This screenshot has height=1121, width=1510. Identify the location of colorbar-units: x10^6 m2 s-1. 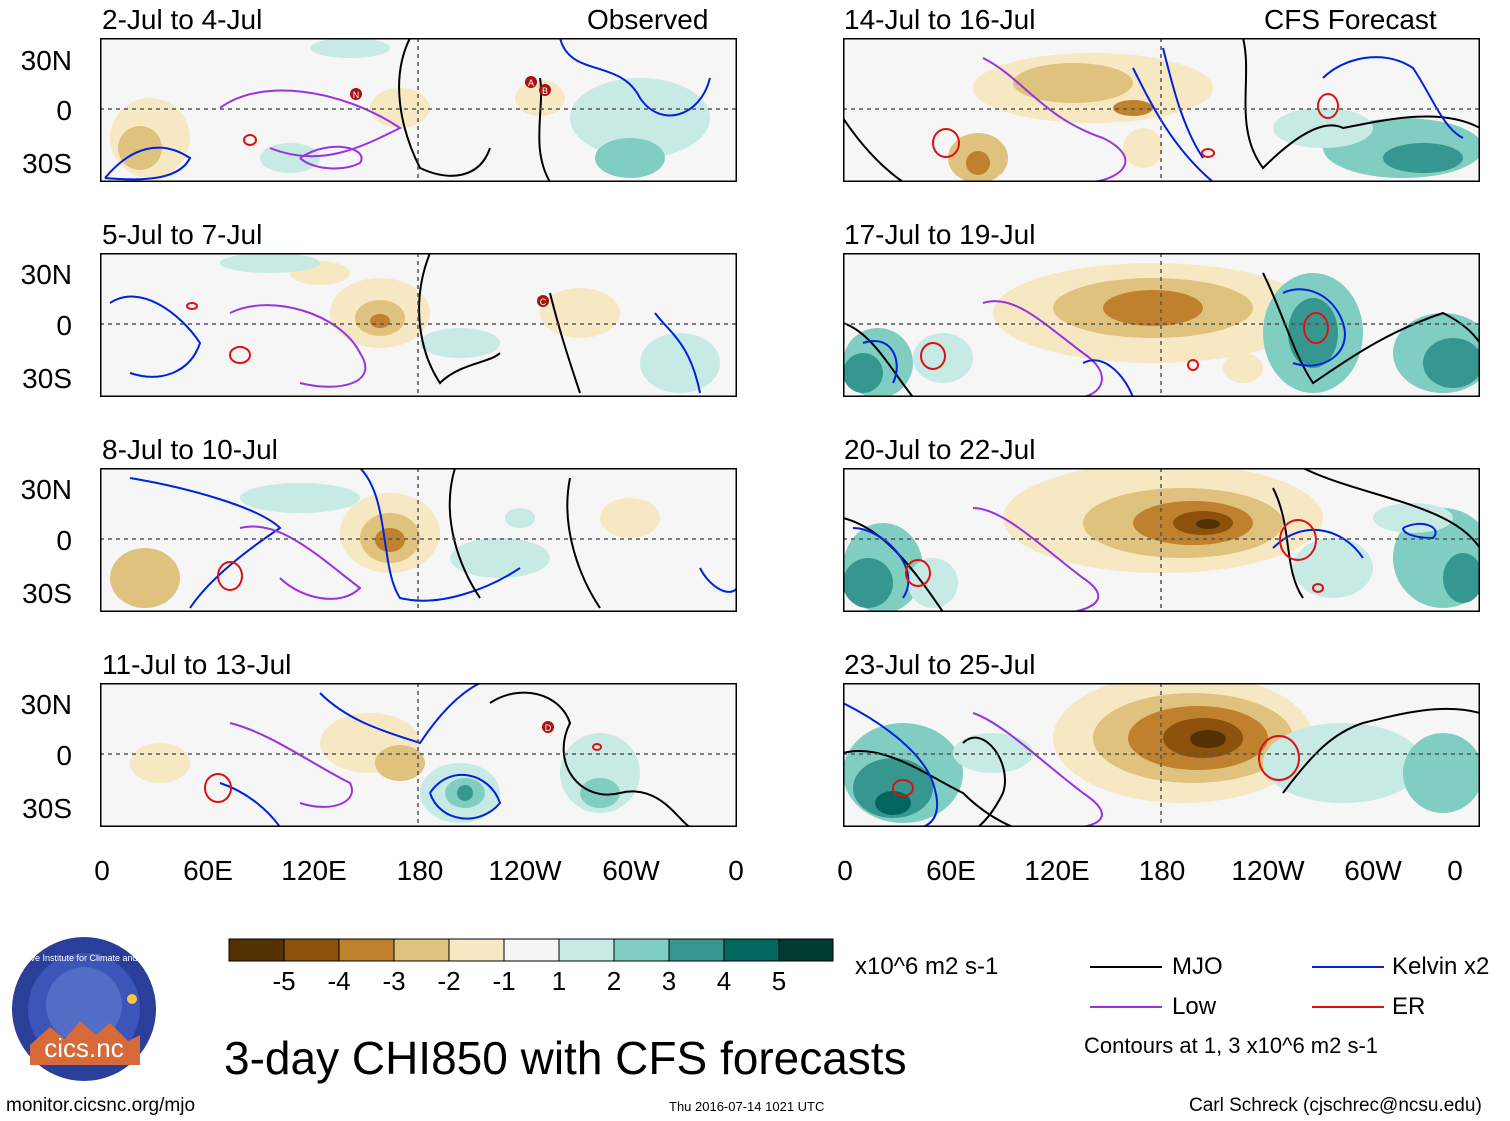
(927, 966).